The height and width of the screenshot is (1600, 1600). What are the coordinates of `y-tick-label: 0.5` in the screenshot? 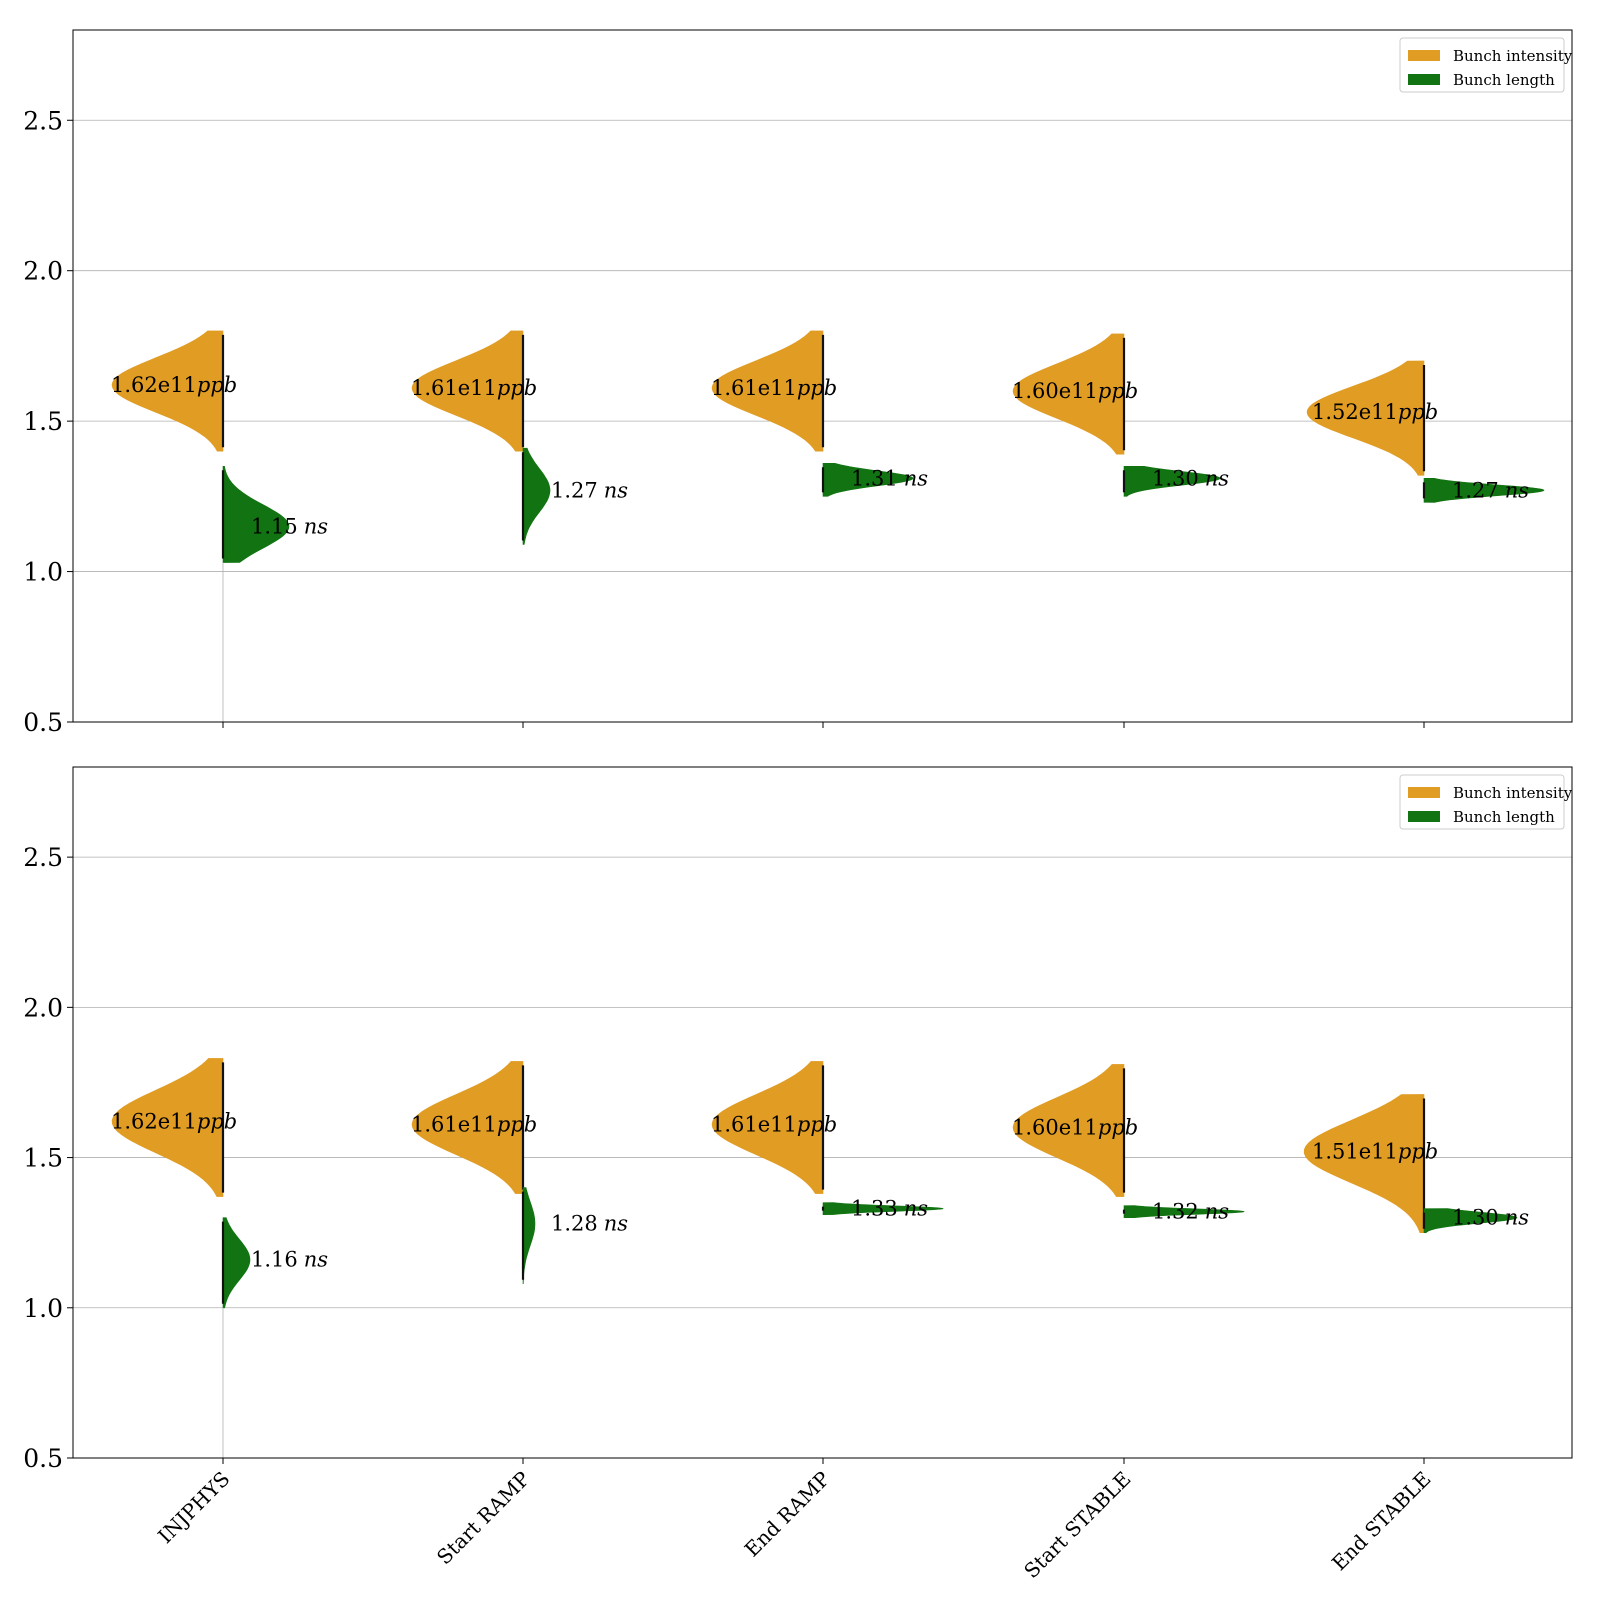 It's located at (43, 1458).